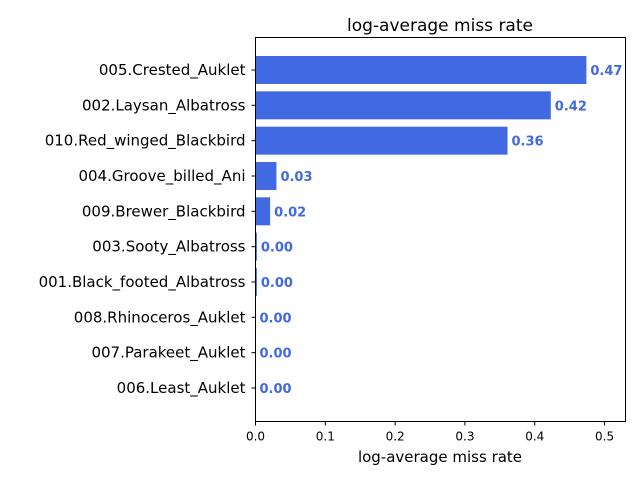 Image resolution: width=640 pixels, height=480 pixels. I want to click on y-tick-label: 010.Red_winged_Blackbird, so click(145, 141).